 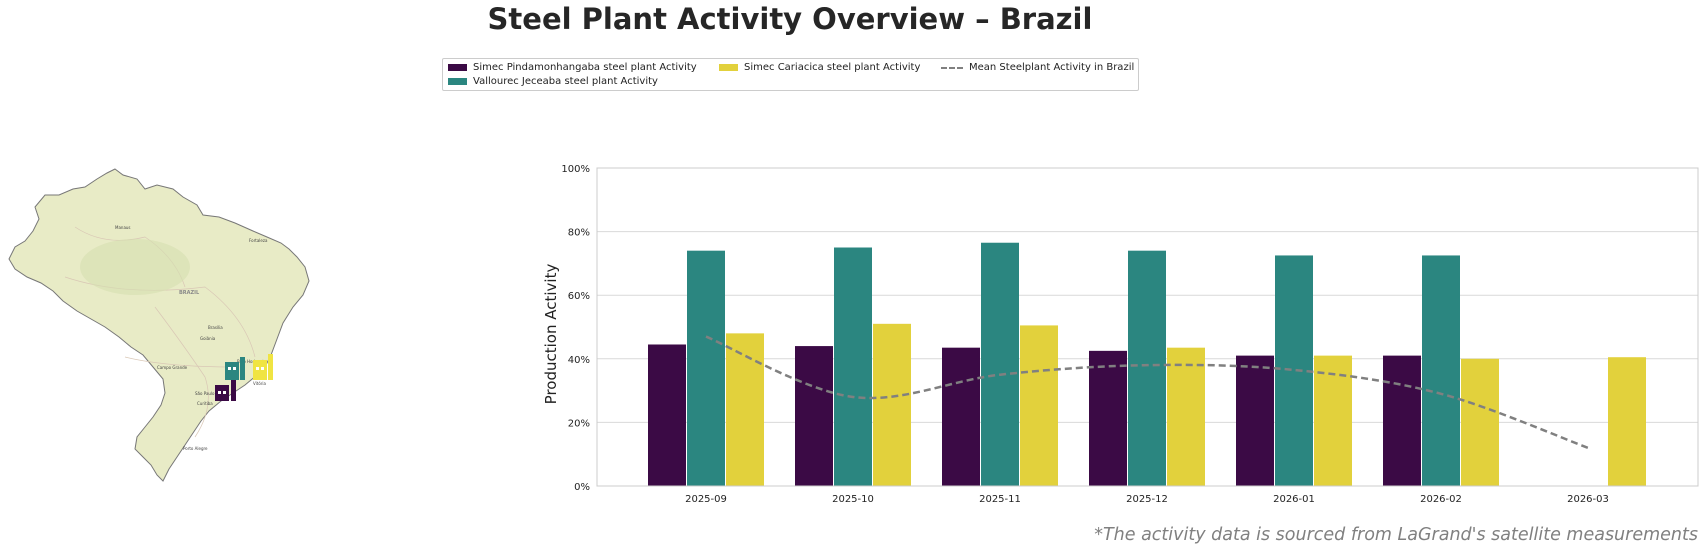 I want to click on y-tick-label-4: 80%, so click(x=579, y=233).